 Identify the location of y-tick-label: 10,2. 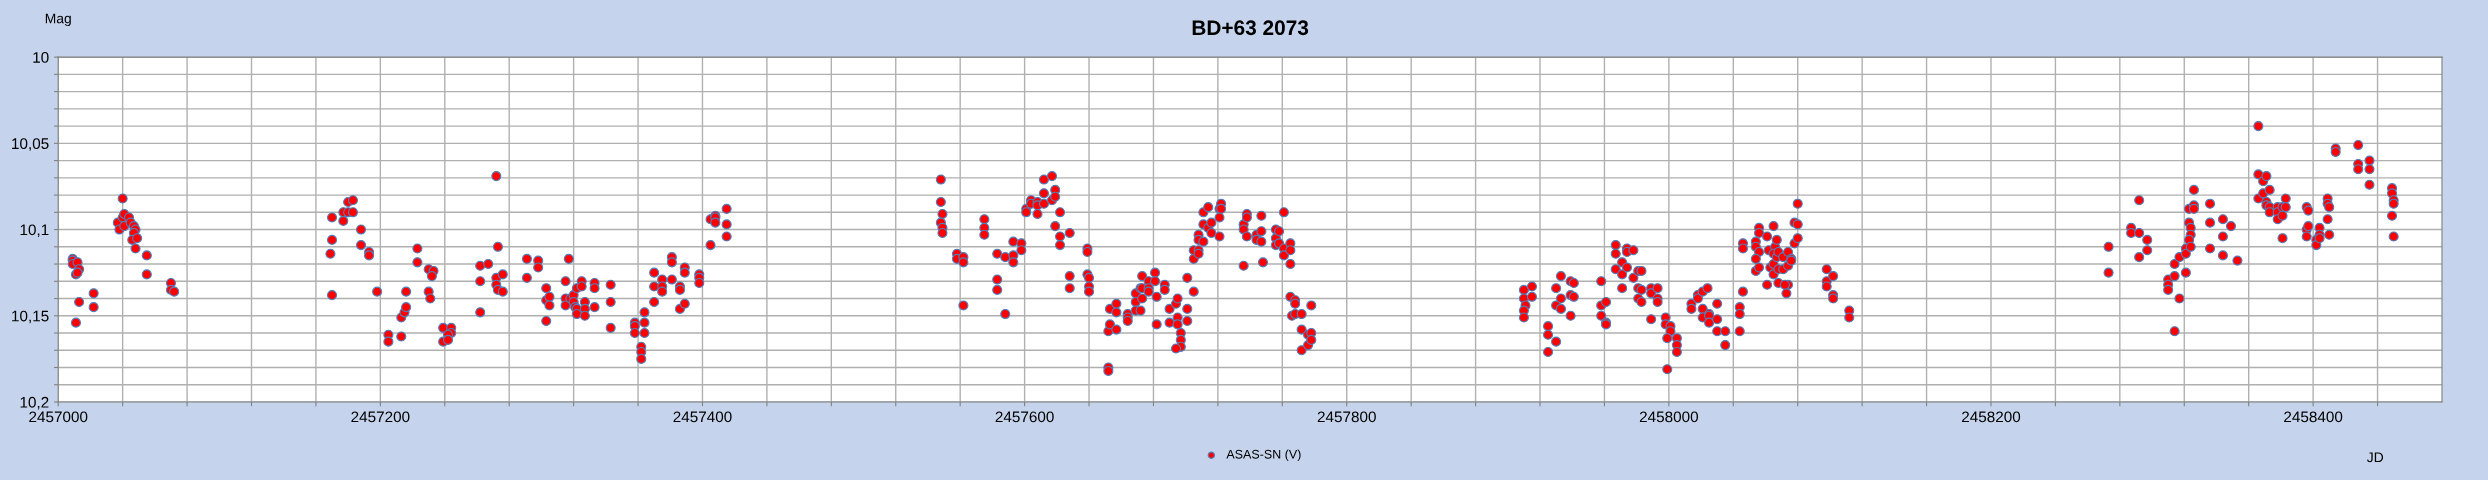
(34, 403).